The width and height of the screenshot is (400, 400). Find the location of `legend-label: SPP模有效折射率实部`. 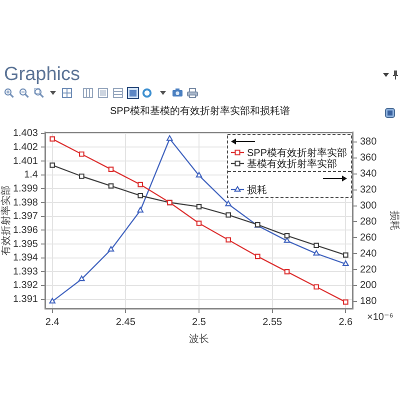

legend-label: SPP模有效折射率实部 is located at coordinates (297, 152).